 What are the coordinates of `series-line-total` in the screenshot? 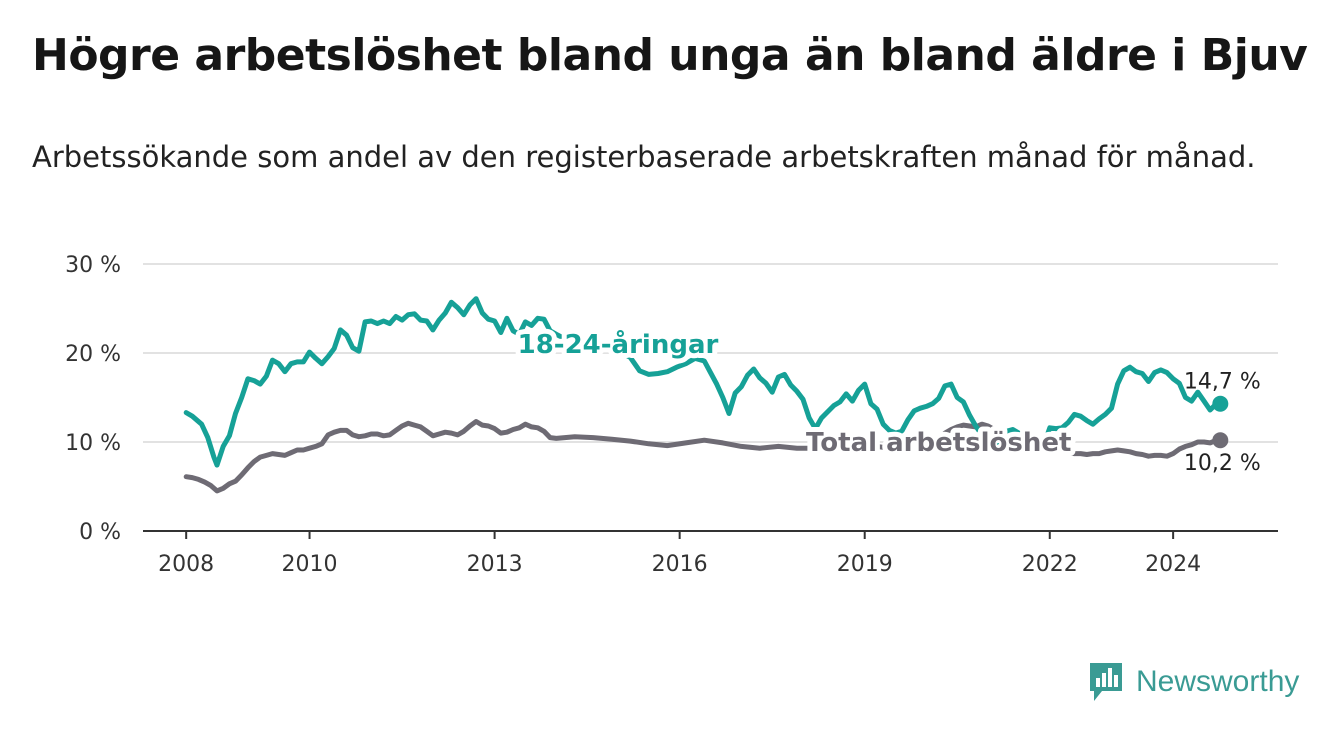 It's located at (701, 456).